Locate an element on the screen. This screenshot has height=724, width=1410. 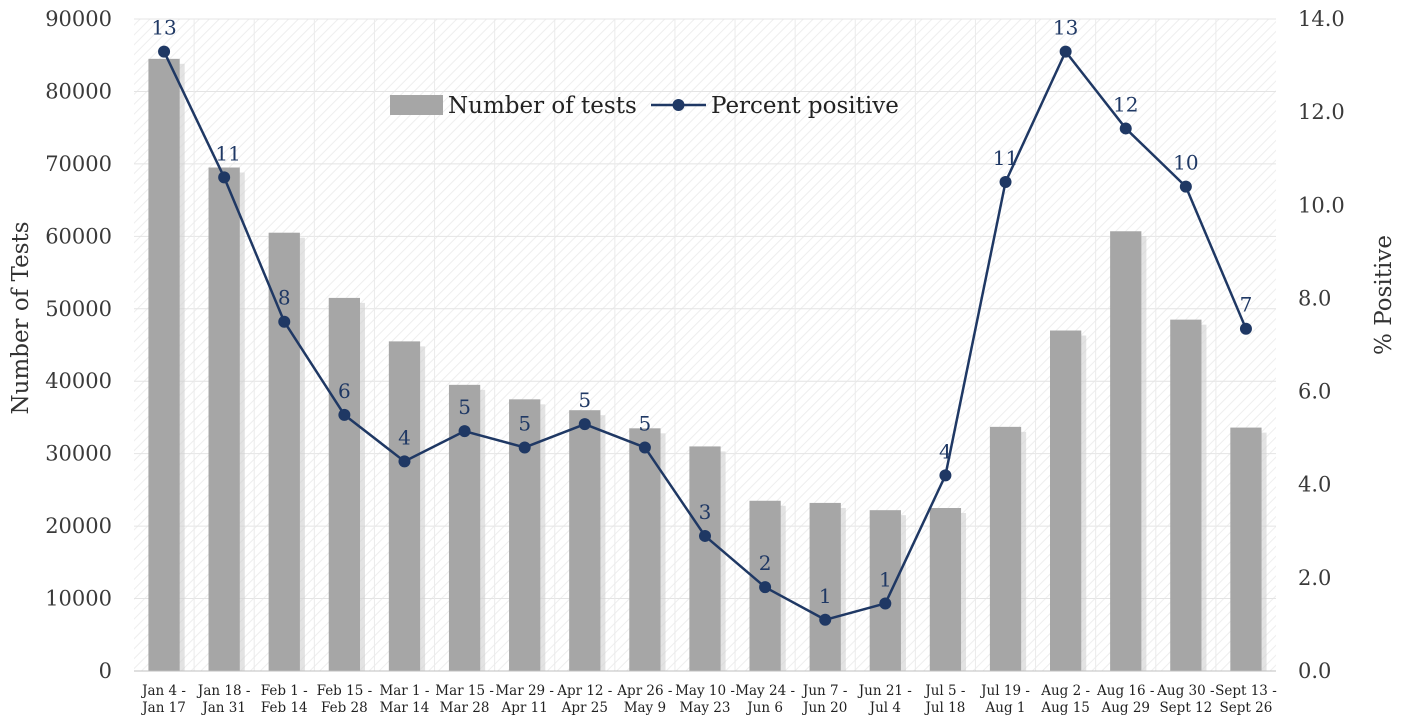
x-tick-label: Jun 7 - is located at coordinates (824, 691).